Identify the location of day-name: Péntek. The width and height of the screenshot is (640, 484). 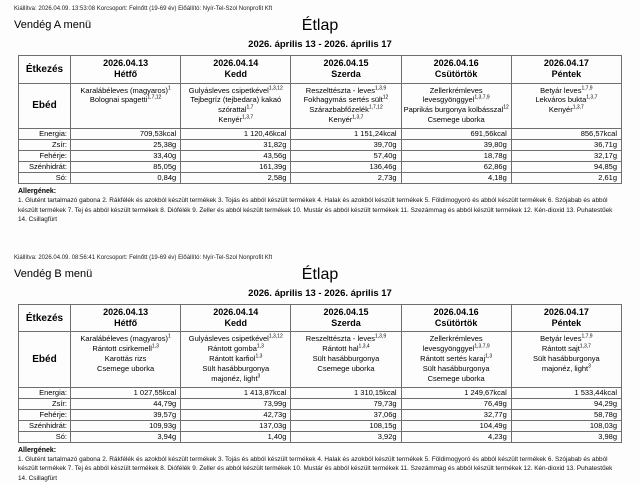
(566, 323).